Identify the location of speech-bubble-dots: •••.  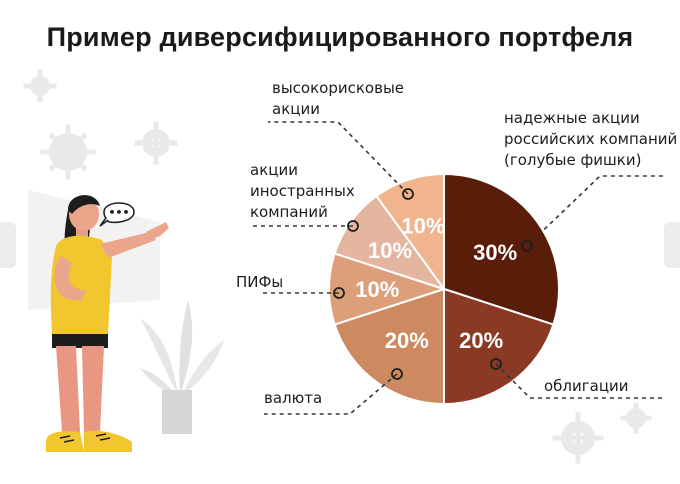
(118, 212).